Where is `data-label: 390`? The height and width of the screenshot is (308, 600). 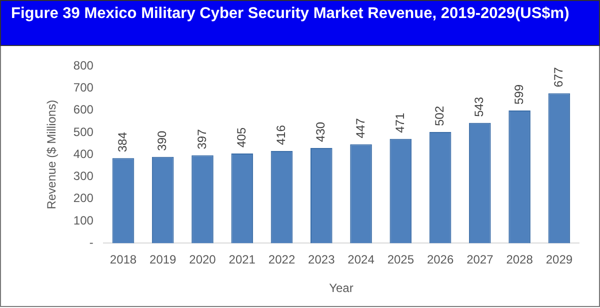
data-label: 390 is located at coordinates (162, 140).